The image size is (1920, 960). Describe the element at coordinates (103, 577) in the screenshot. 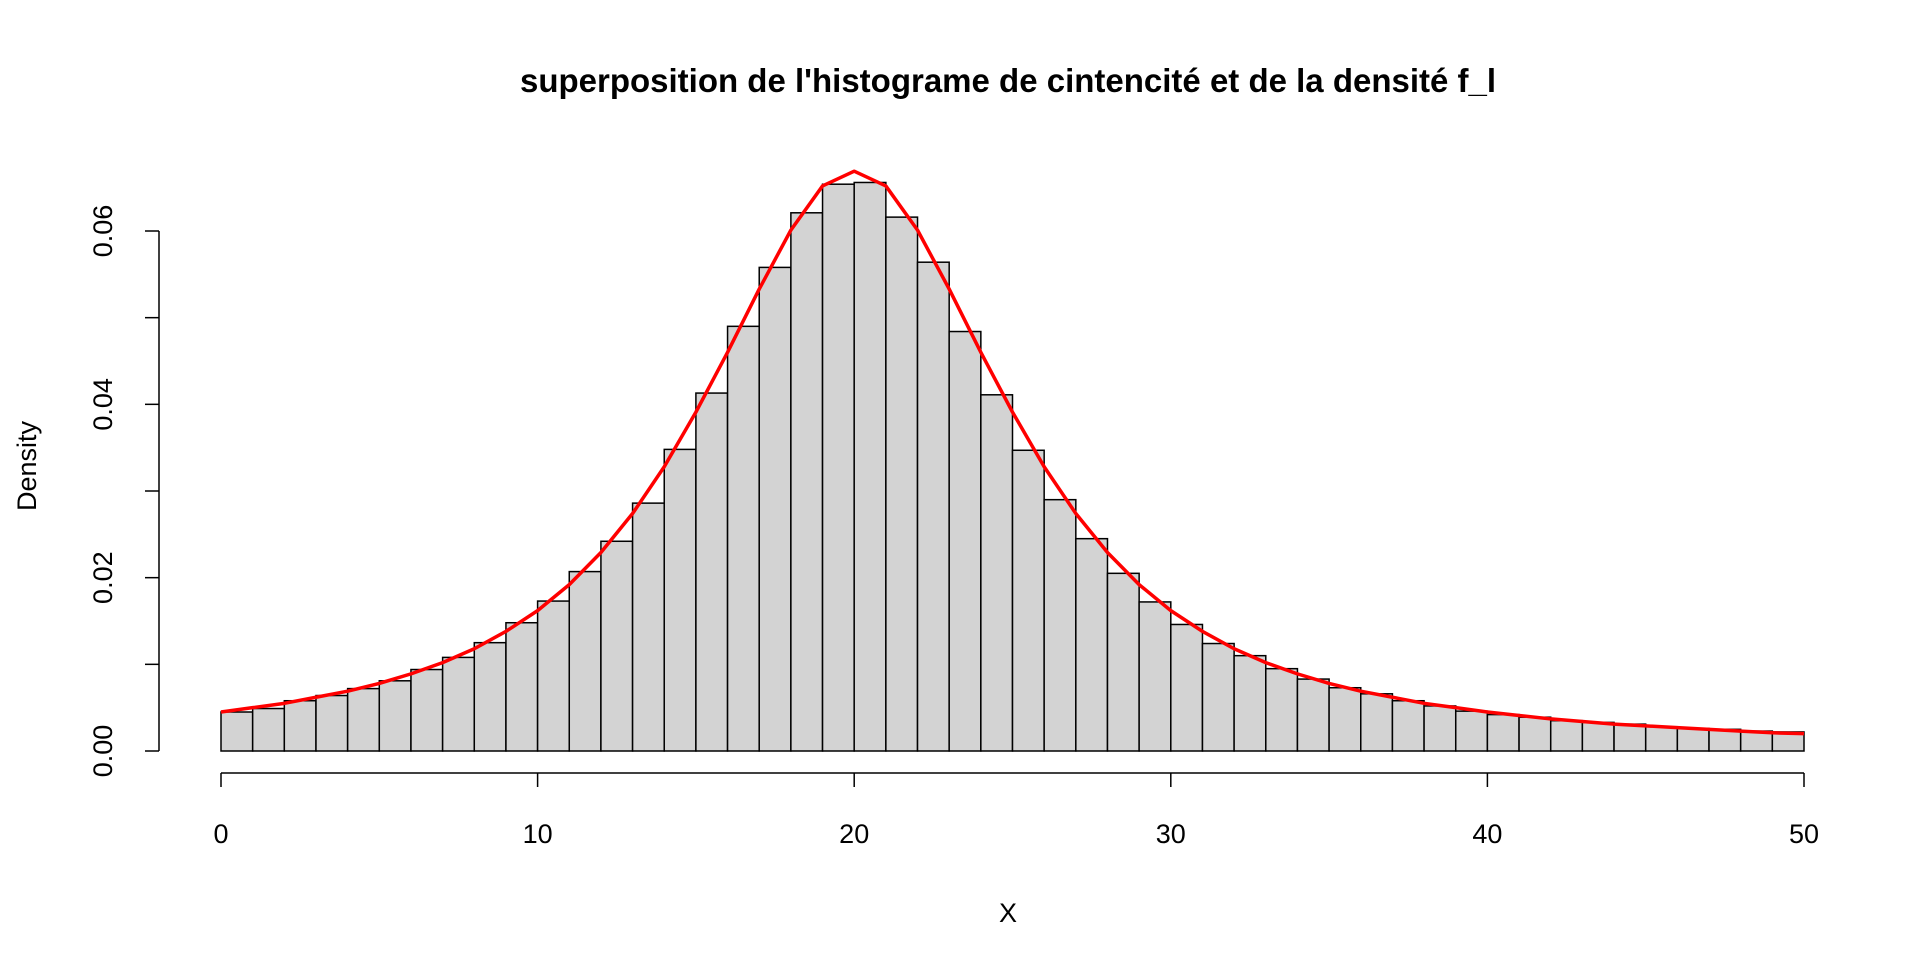

I see `y-tick-label: 0.02` at that location.